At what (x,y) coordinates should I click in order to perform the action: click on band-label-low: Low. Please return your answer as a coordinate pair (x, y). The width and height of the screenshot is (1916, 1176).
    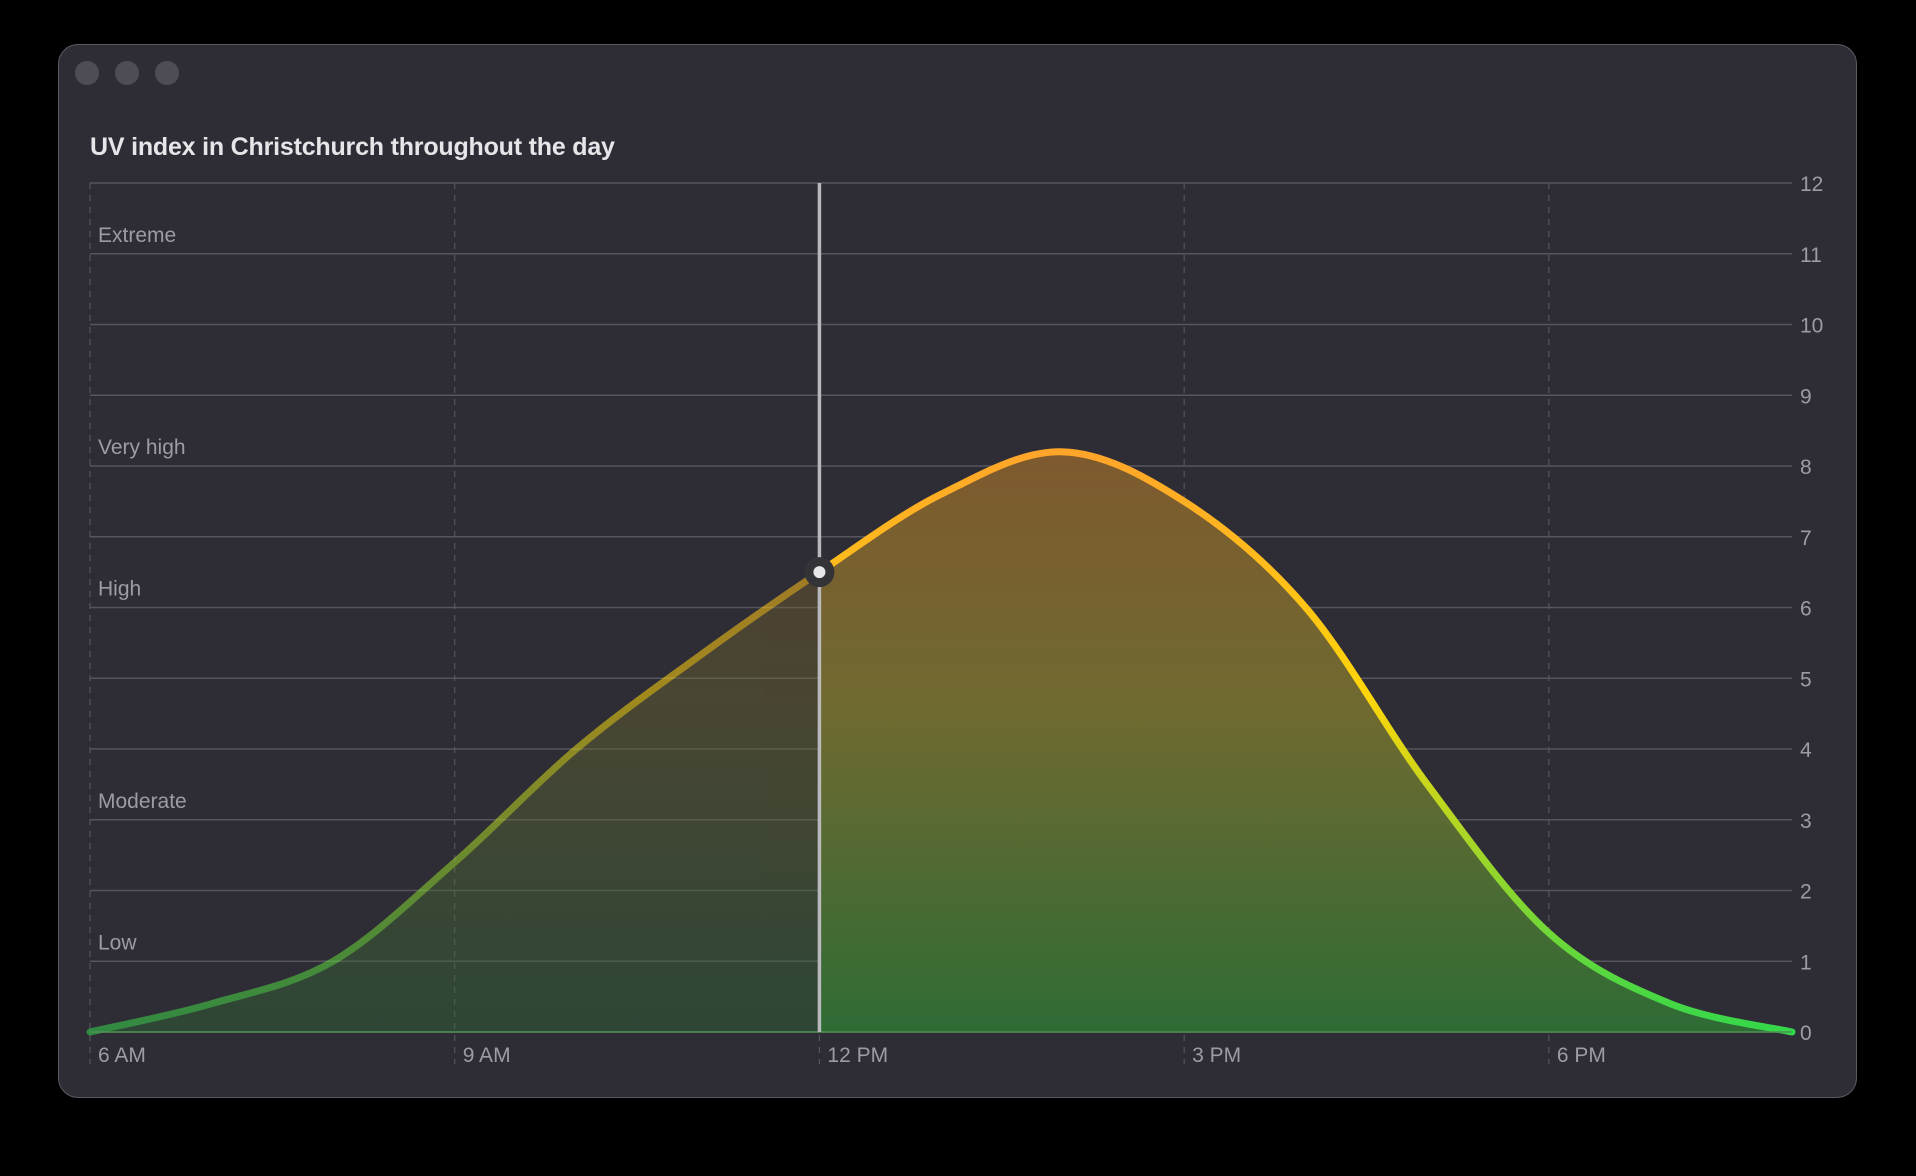
    Looking at the image, I should click on (117, 942).